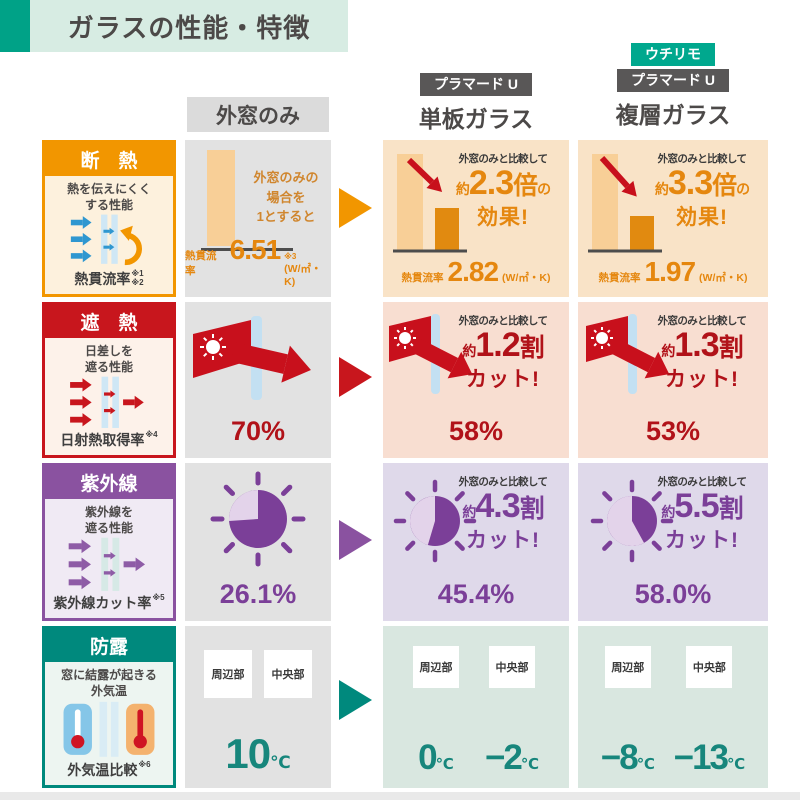  What do you see at coordinates (476, 118) in the screenshot?
I see `single-glass-label: 単板ガラス` at bounding box center [476, 118].